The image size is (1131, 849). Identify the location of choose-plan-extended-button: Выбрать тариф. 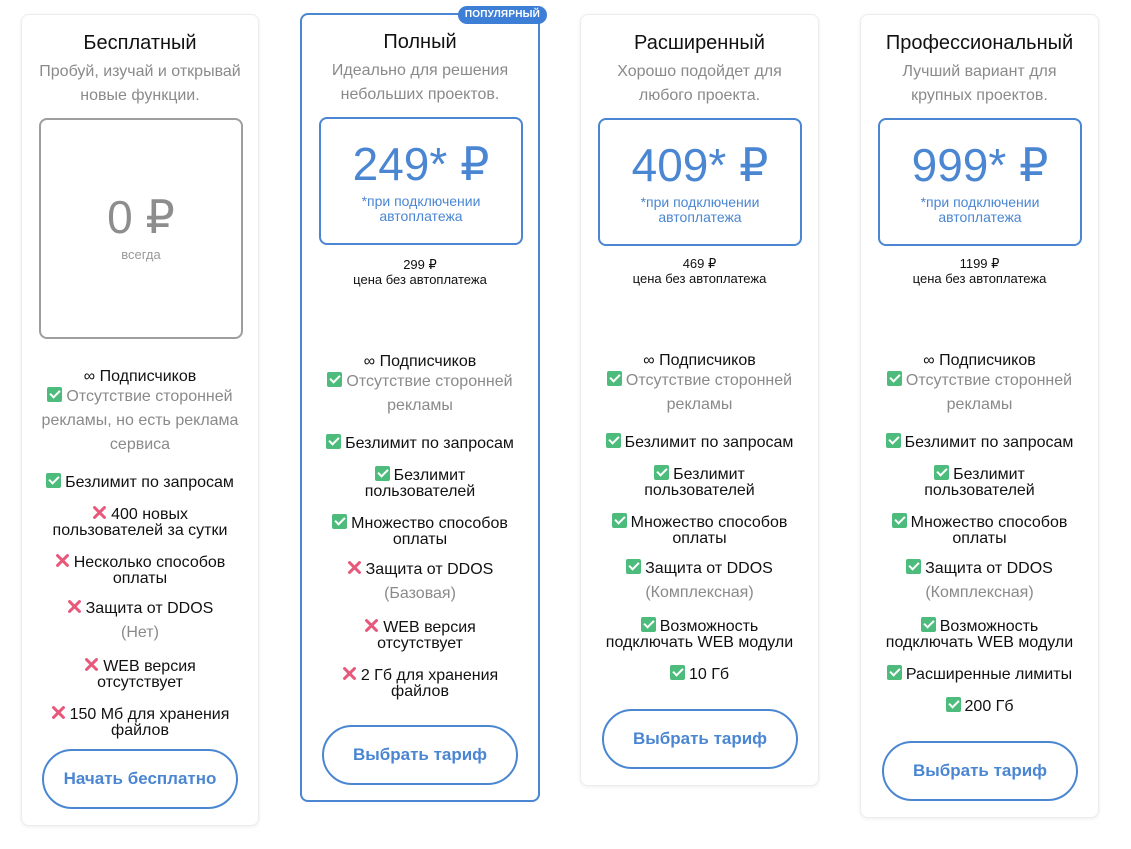
(700, 739).